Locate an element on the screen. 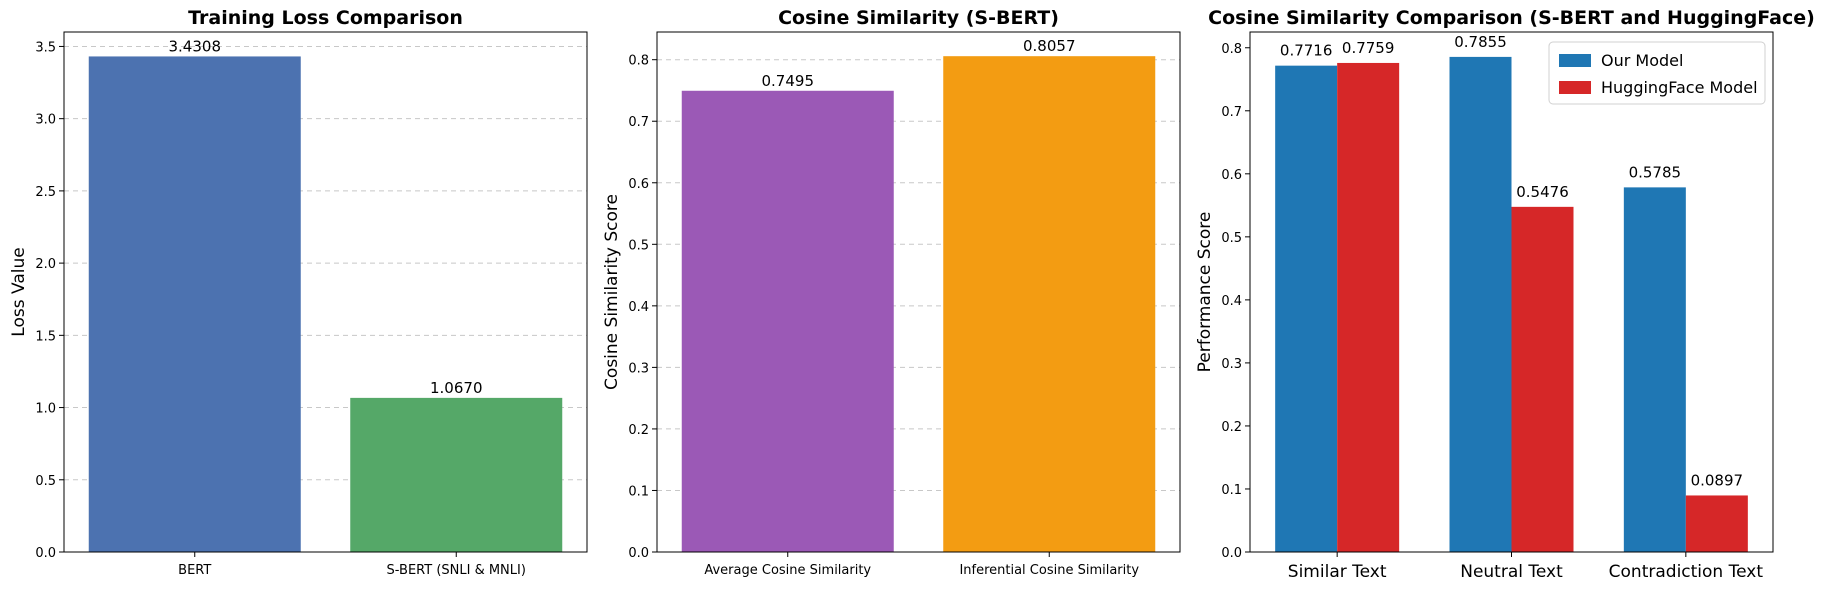 This screenshot has height=590, width=1831. y-tick-label: 1.0 is located at coordinates (45, 409).